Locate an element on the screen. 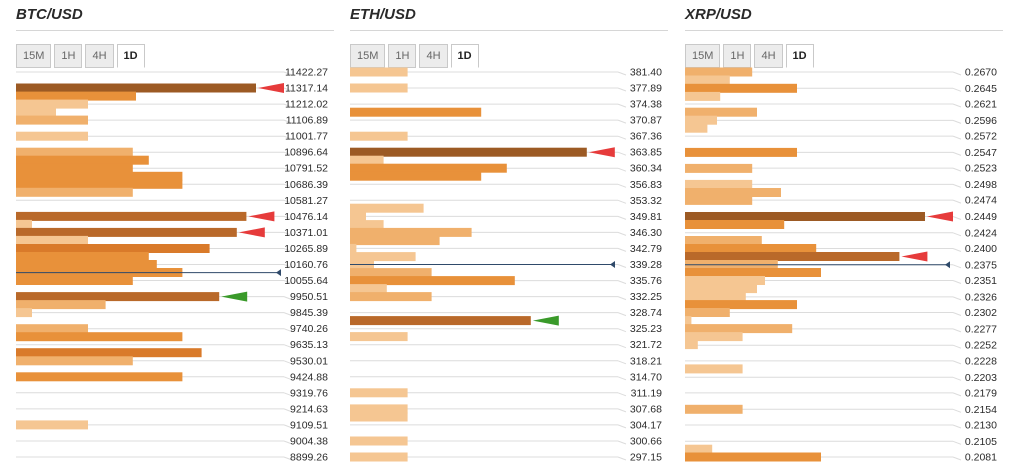  price-label: 9319.76 is located at coordinates (309, 393).